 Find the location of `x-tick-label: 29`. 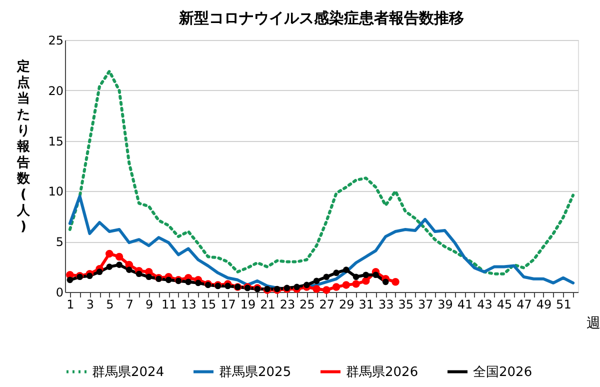

x-tick-label: 29 is located at coordinates (346, 305).